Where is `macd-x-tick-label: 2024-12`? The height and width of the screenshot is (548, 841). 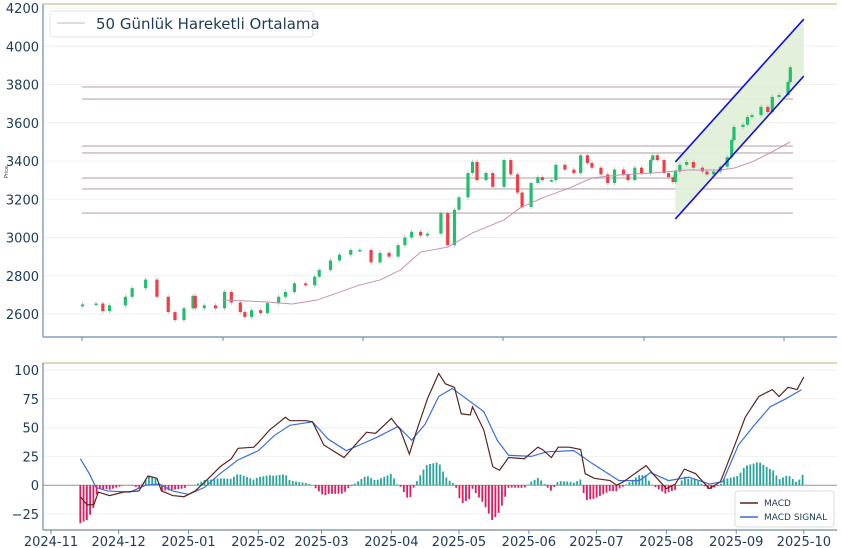 macd-x-tick-label: 2024-12 is located at coordinates (118, 541).